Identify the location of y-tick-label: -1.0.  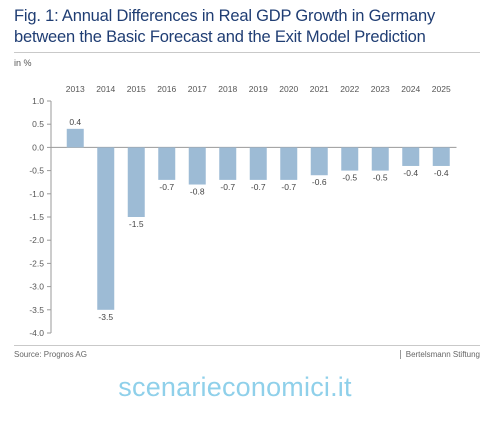
(36, 194).